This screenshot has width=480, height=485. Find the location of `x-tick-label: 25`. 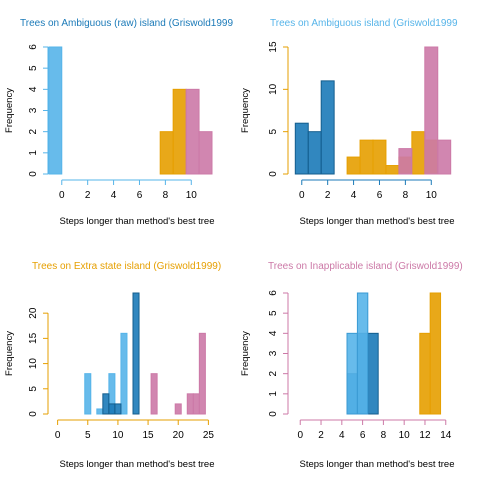

x-tick-label: 25 is located at coordinates (209, 435).